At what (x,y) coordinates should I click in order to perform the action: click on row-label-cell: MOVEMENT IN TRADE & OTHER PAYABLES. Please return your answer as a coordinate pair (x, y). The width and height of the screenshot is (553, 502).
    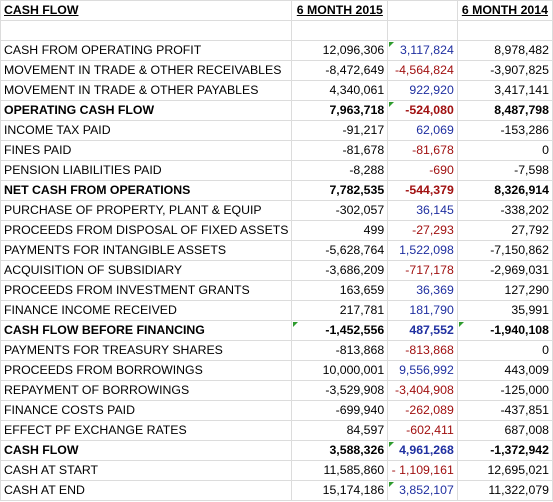
    Looking at the image, I should click on (146, 90).